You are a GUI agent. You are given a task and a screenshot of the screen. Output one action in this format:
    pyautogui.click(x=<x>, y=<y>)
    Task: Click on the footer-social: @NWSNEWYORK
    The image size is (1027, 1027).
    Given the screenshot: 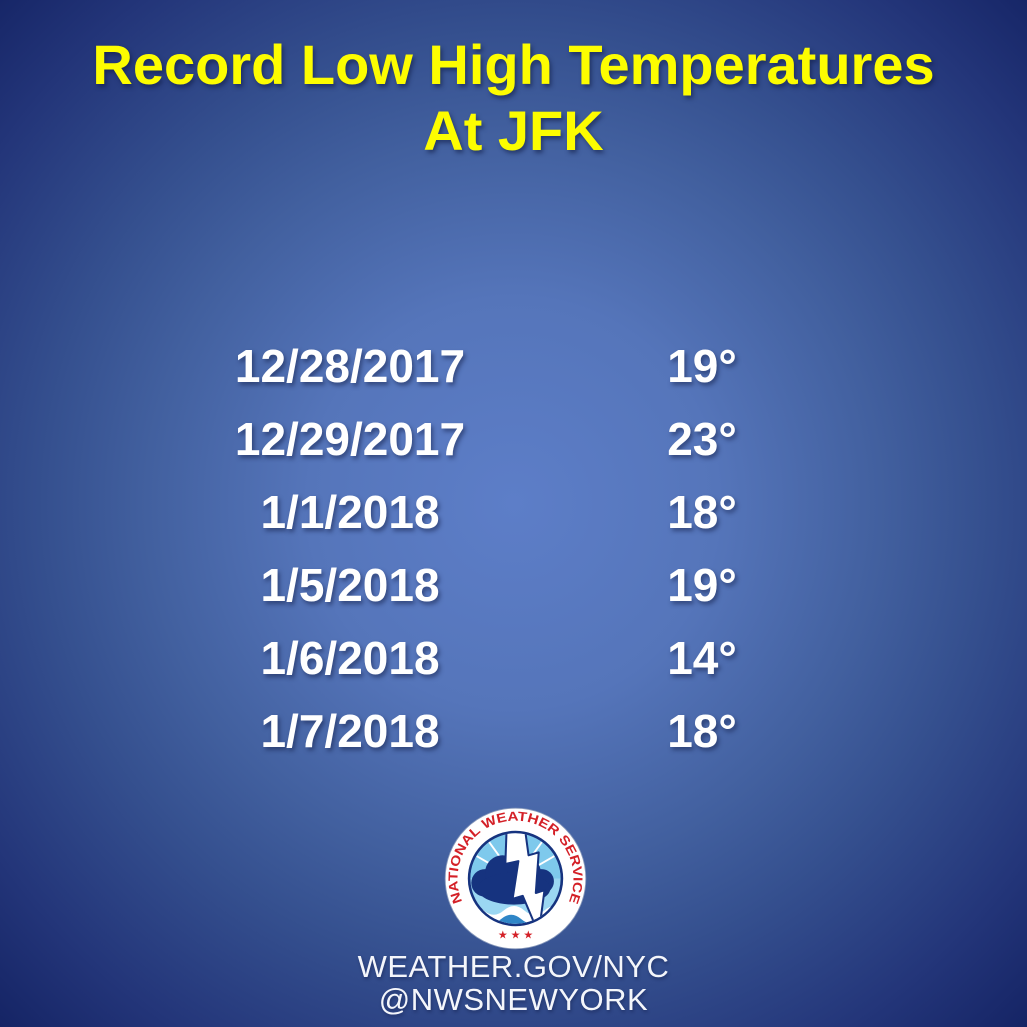 What is the action you would take?
    pyautogui.click(x=513, y=999)
    